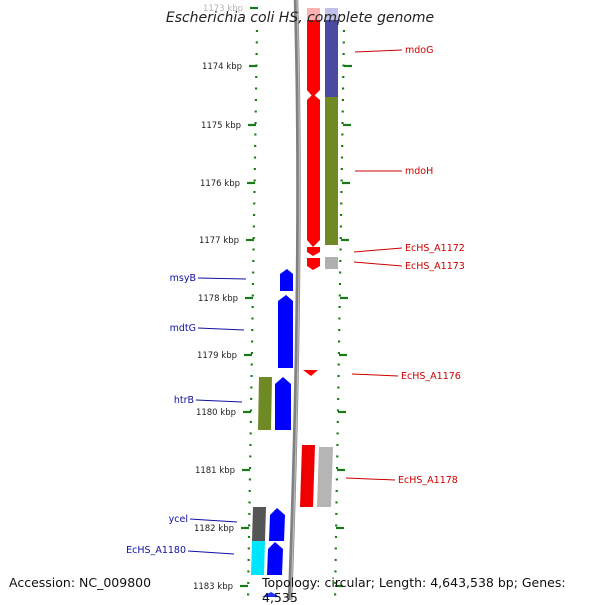 This screenshot has width=600, height=605. I want to click on cog-bar-EcHS_A1178, so click(325, 477).